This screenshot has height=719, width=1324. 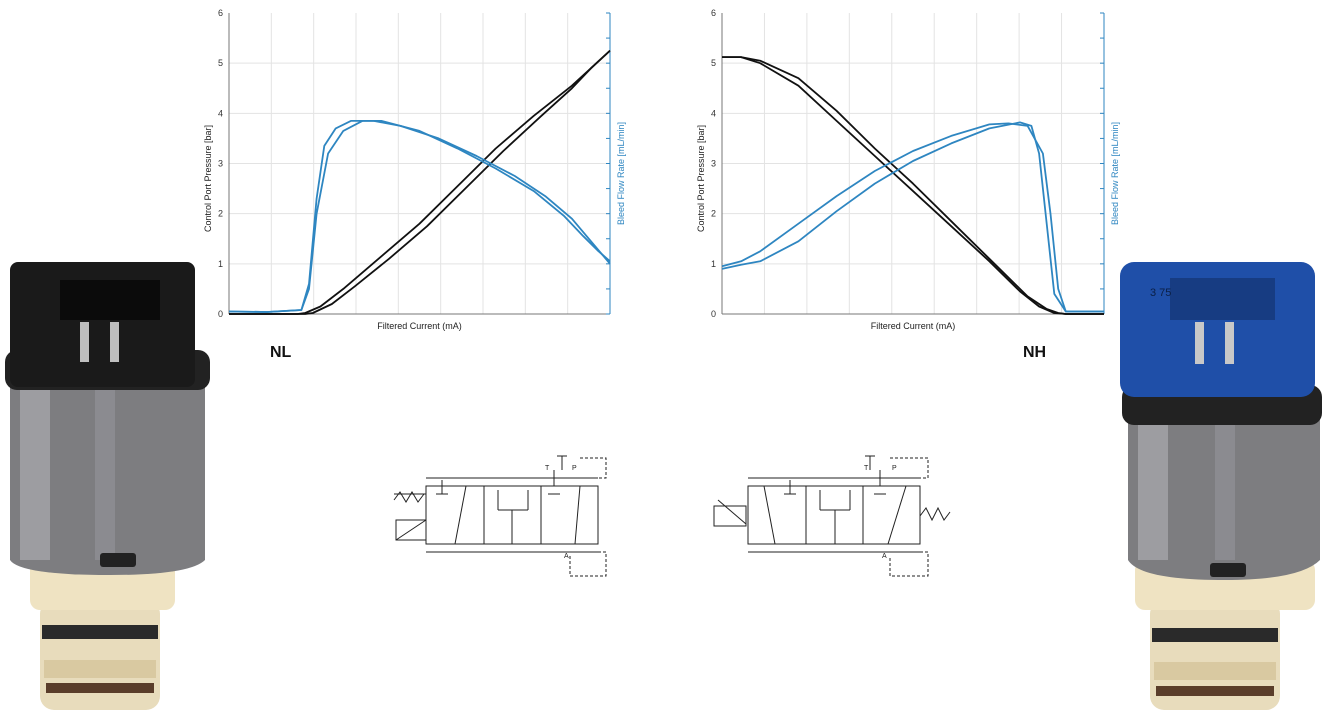 I want to click on nl-p-port: P, so click(x=574, y=468).